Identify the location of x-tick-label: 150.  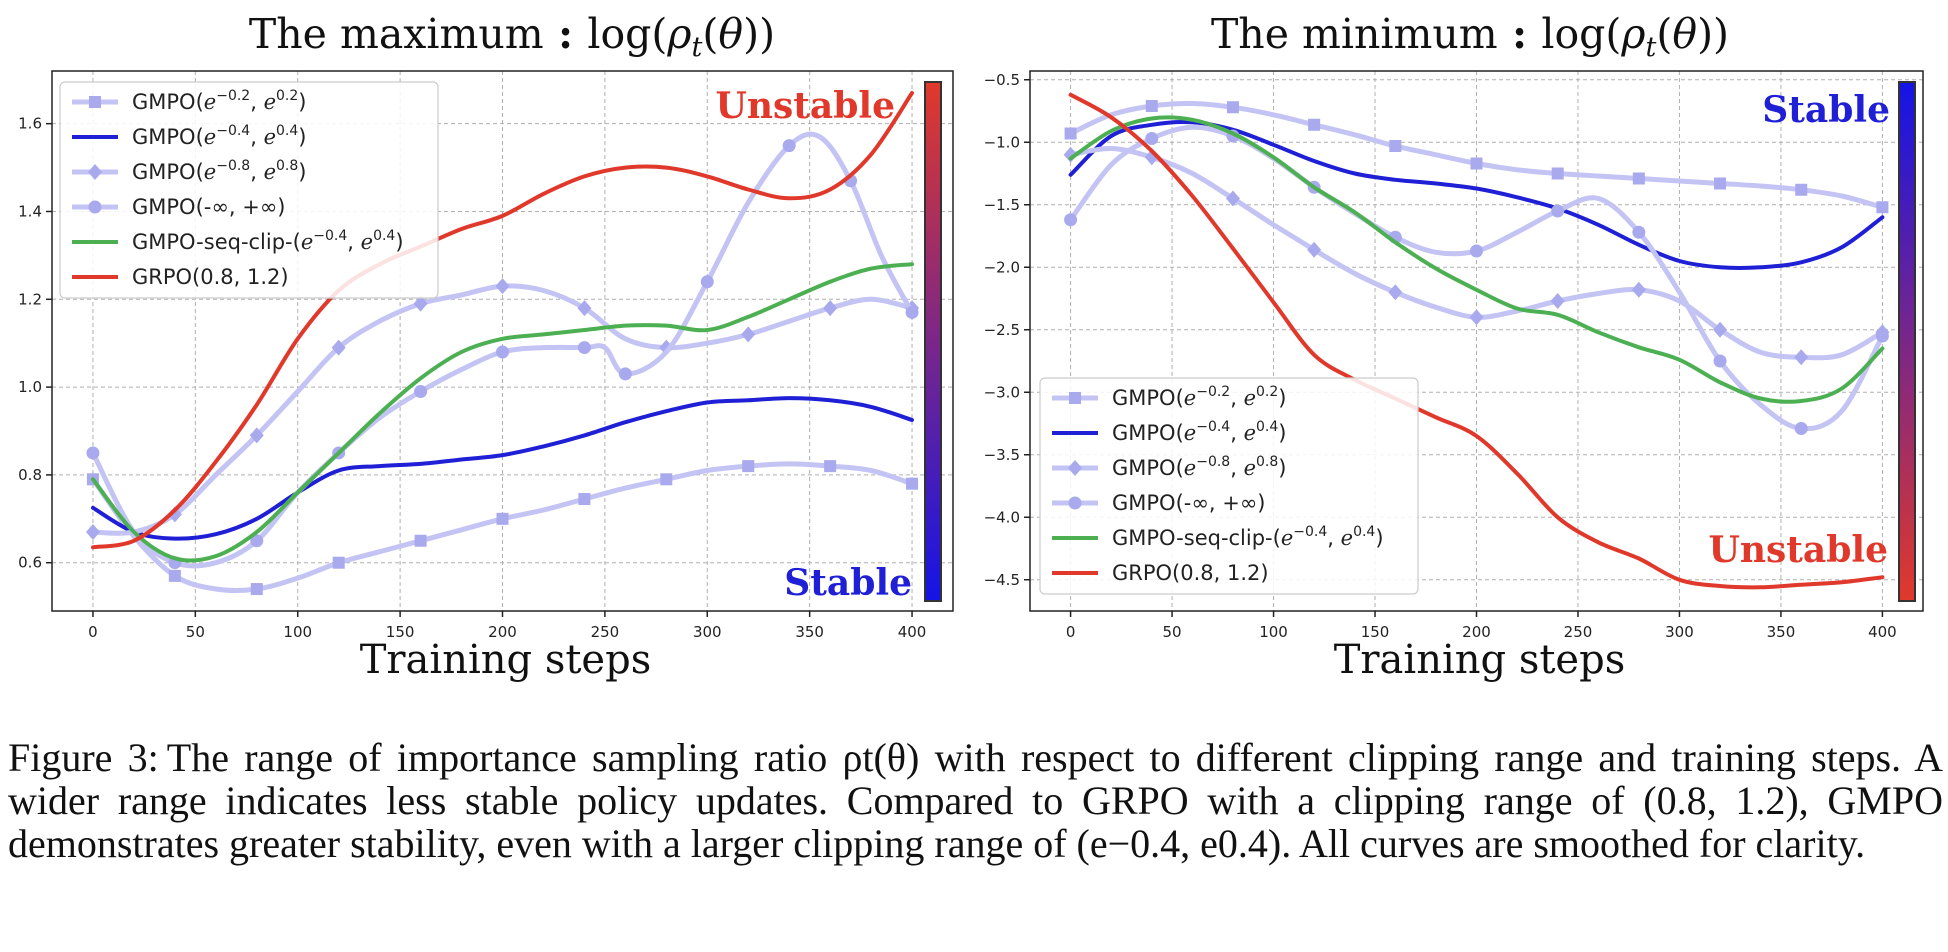
(400, 632).